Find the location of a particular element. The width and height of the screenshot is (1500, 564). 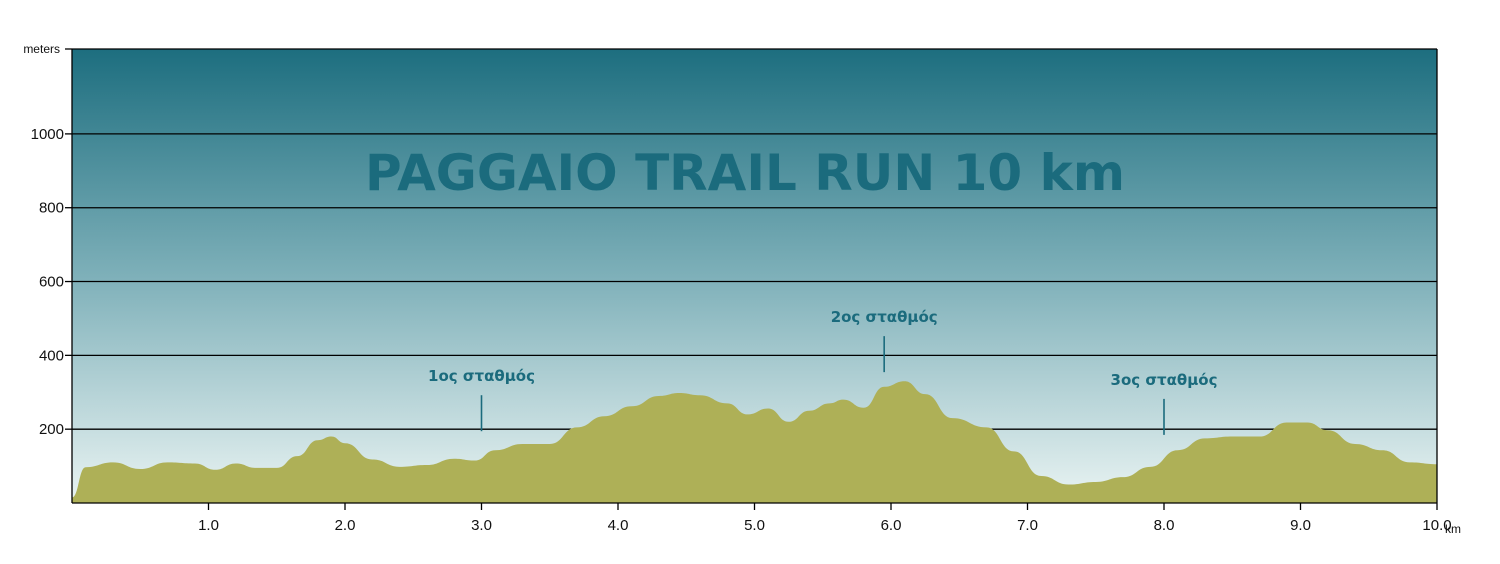

station-annotations: 1ος σταθμός 2ος σταθμός 3ος σταθμός is located at coordinates (822, 371).